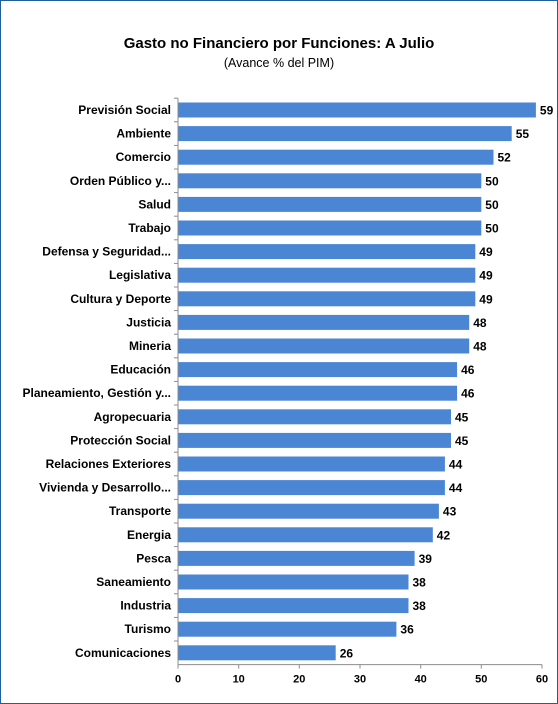  Describe the element at coordinates (120, 299) in the screenshot. I see `category-label: Cultura y Deporte` at that location.